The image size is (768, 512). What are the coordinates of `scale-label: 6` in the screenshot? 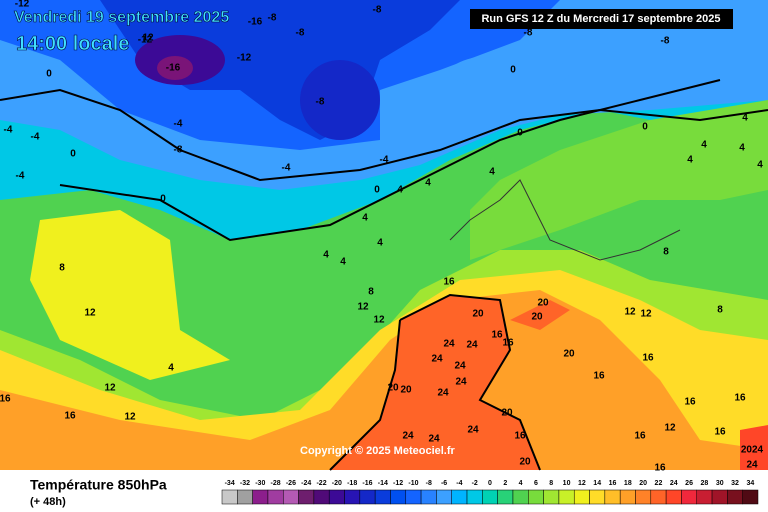 It's located at (536, 483).